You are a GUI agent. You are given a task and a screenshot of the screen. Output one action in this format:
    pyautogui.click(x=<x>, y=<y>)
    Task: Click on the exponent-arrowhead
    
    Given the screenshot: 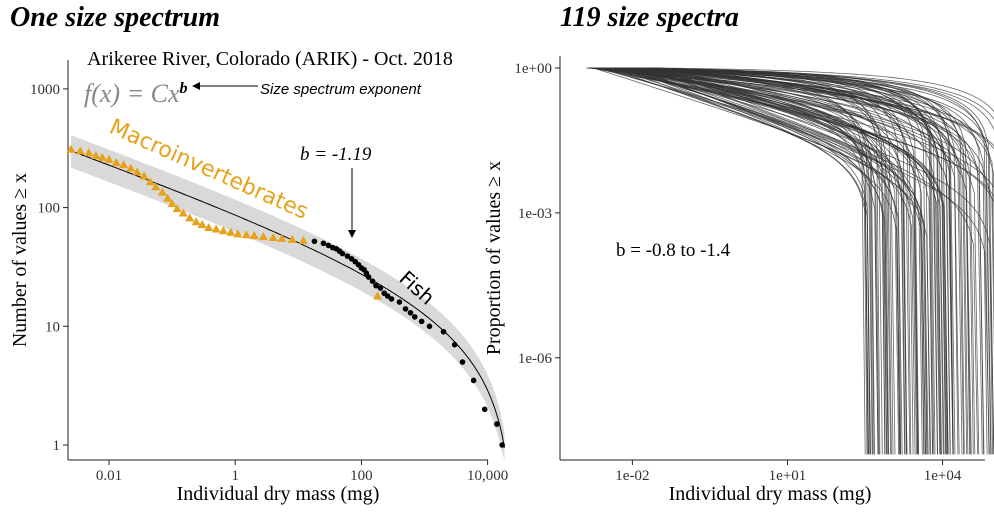 What is the action you would take?
    pyautogui.click(x=196, y=86)
    